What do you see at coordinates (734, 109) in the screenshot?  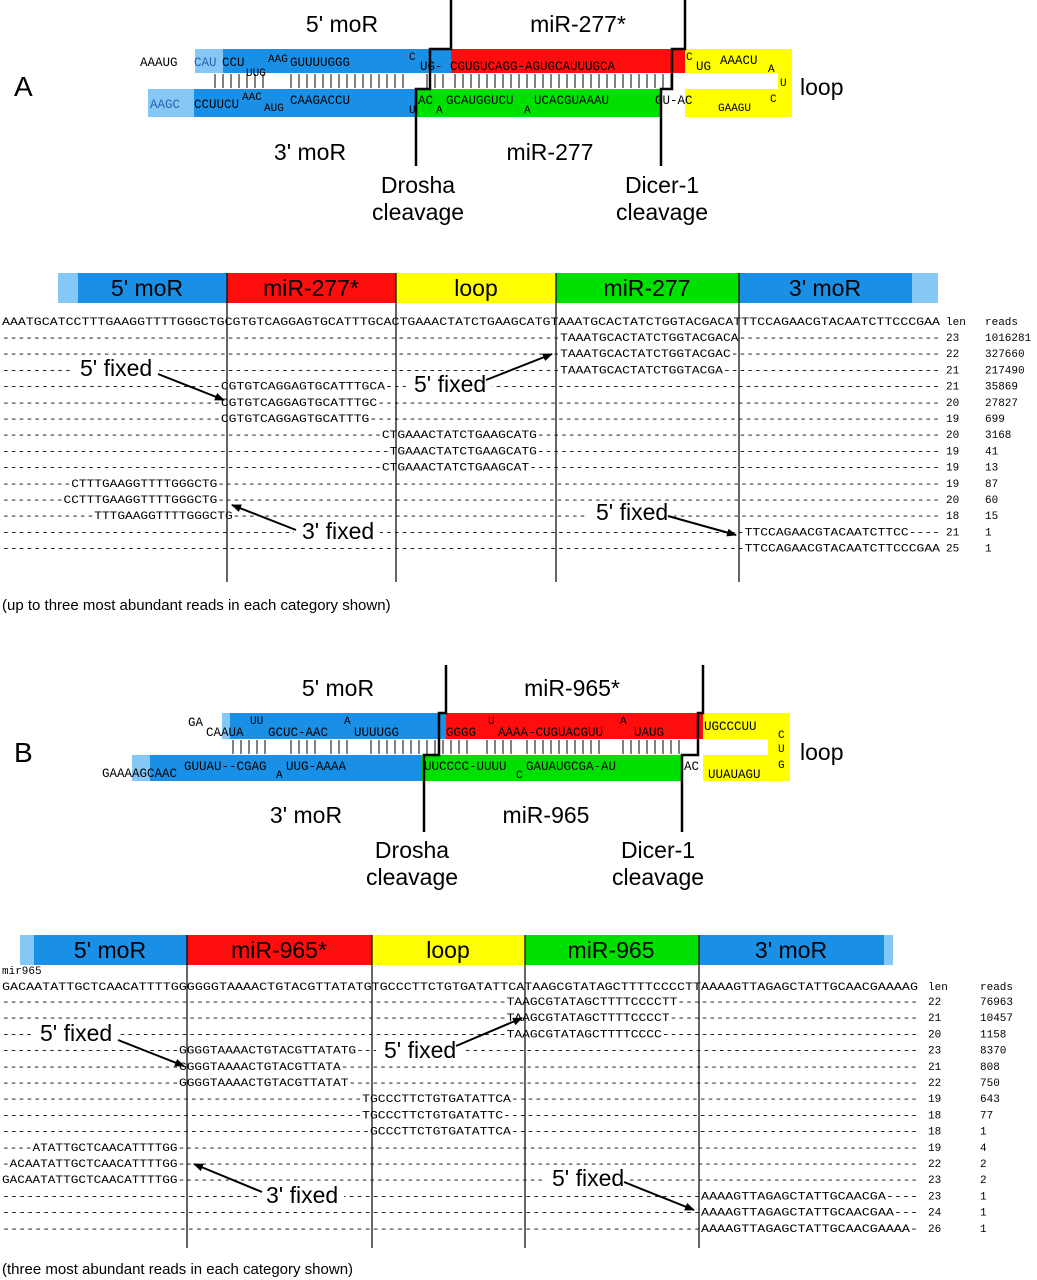 I see `hairpin-a-bottom-seg-11: GAAGU` at bounding box center [734, 109].